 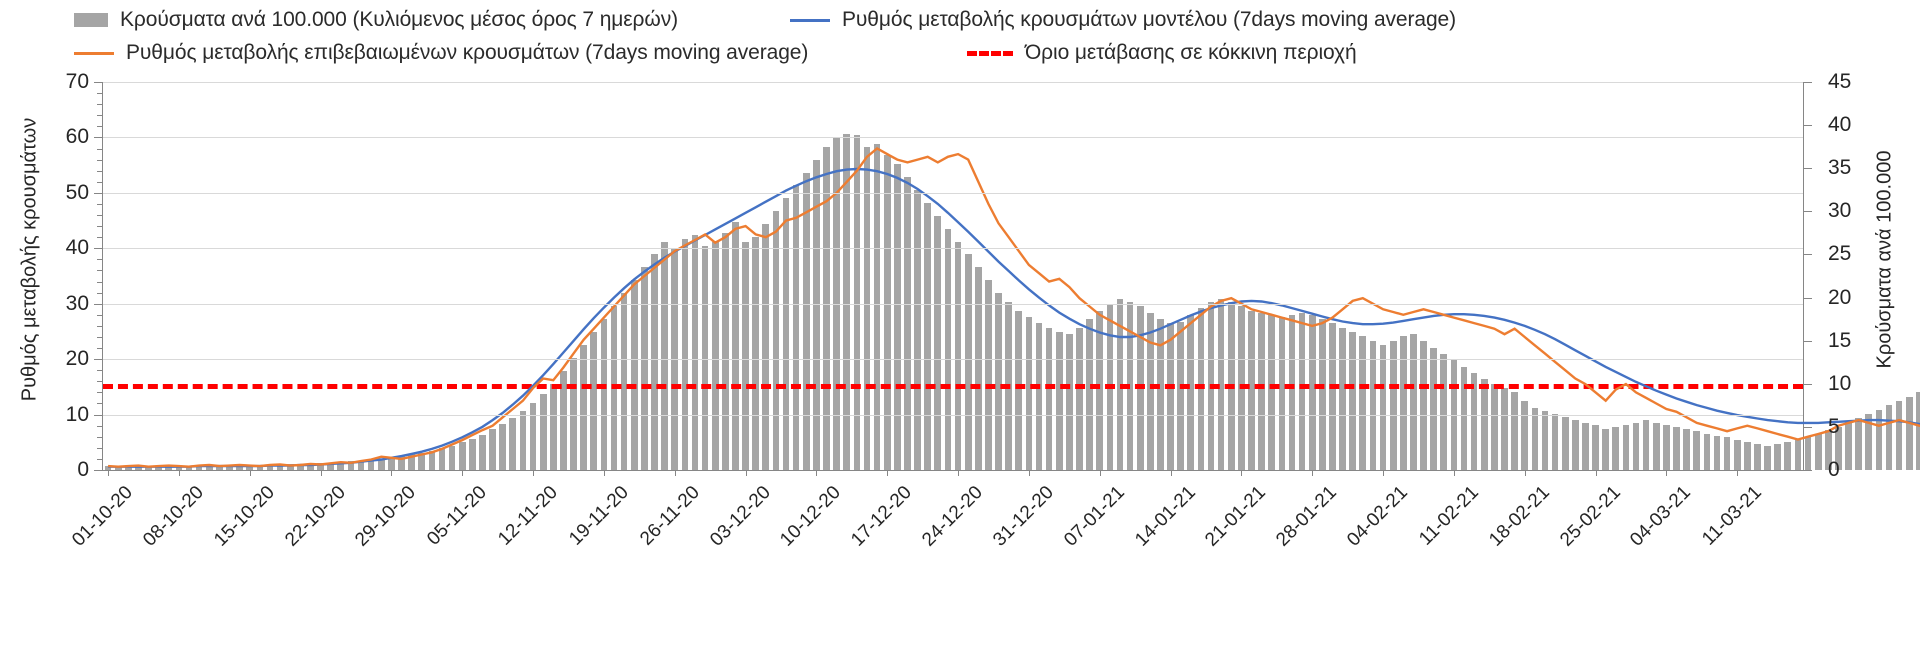 What do you see at coordinates (77, 192) in the screenshot?
I see `y-axis-left-tick-label: 50` at bounding box center [77, 192].